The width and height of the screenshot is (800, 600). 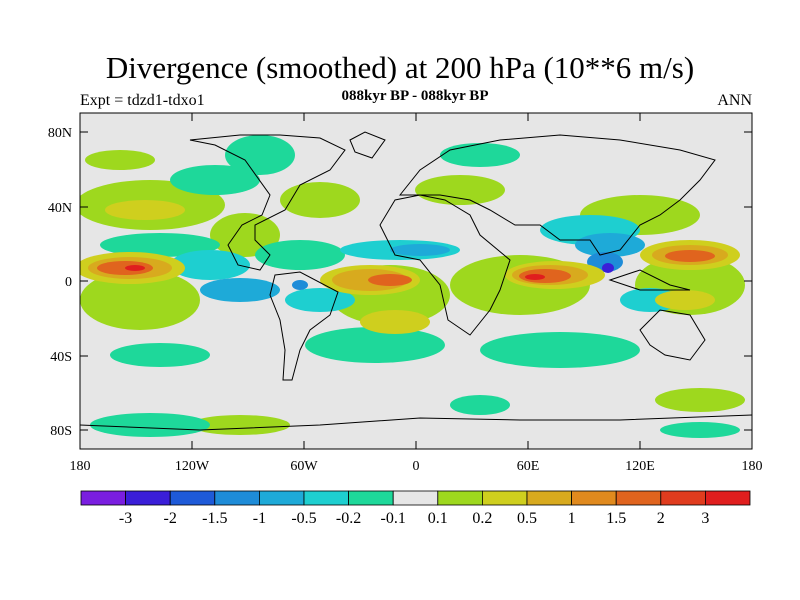 What do you see at coordinates (68, 282) in the screenshot?
I see `lat-tick-label: 0` at bounding box center [68, 282].